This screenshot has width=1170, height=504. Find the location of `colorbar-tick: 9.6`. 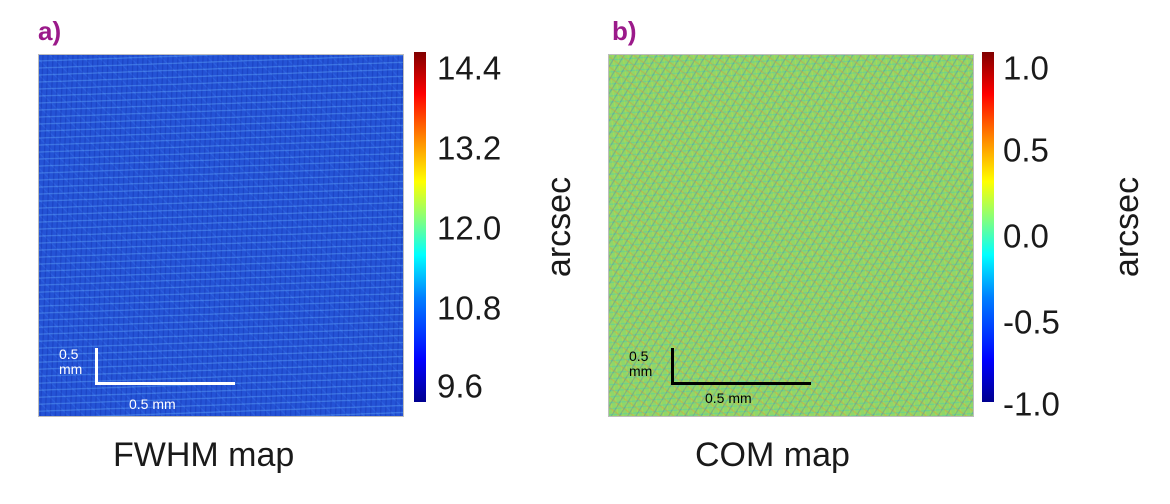

colorbar-tick: 9.6 is located at coordinates (460, 386).